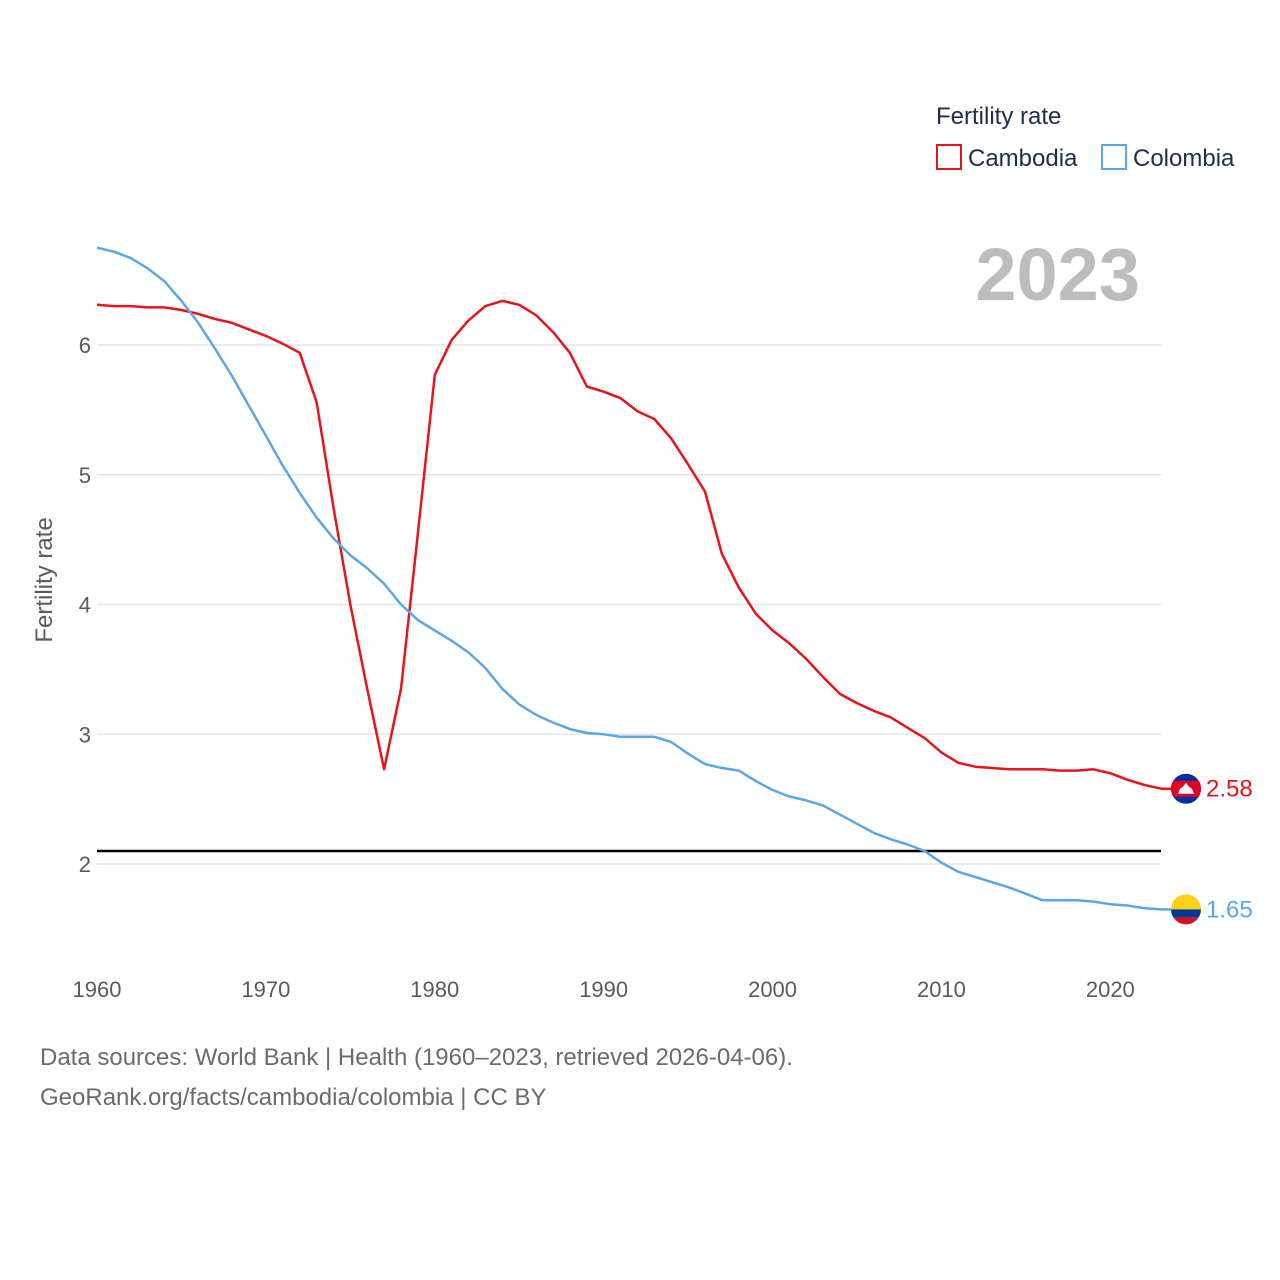  What do you see at coordinates (1186, 909) in the screenshot?
I see `flag-colombia-icon` at bounding box center [1186, 909].